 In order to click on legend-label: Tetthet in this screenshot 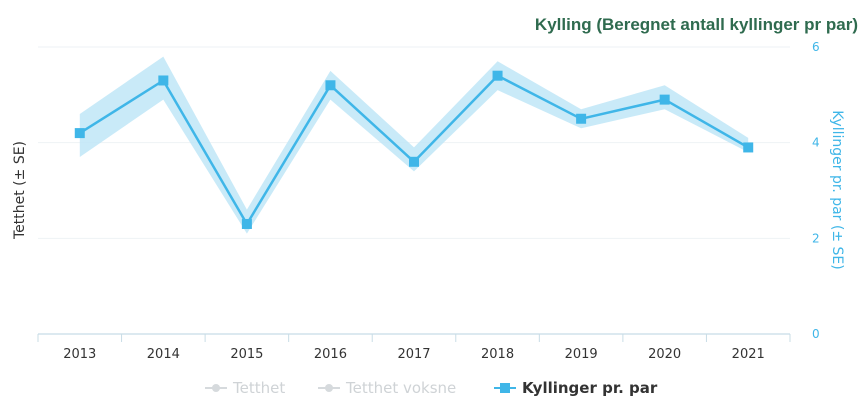, I will do `click(258, 388)`.